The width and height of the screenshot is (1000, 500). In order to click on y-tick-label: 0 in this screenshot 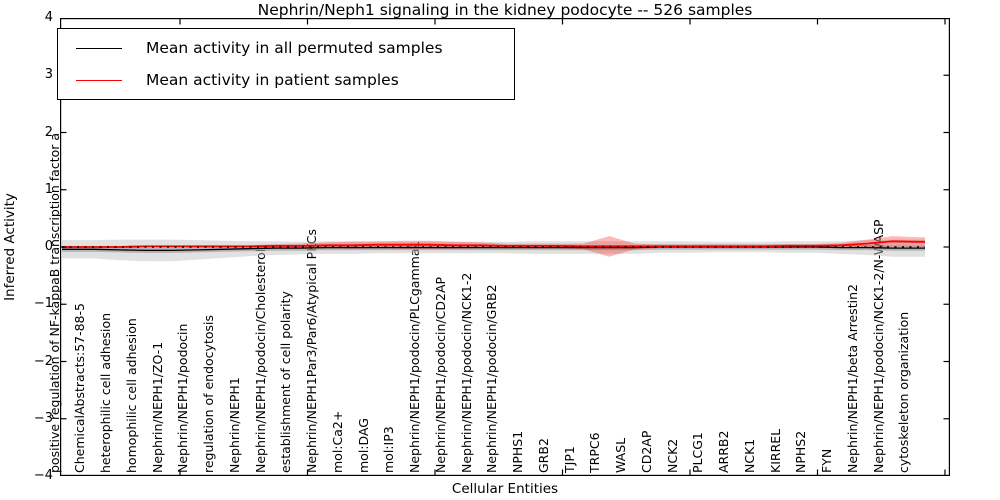, I will do `click(48, 246)`.